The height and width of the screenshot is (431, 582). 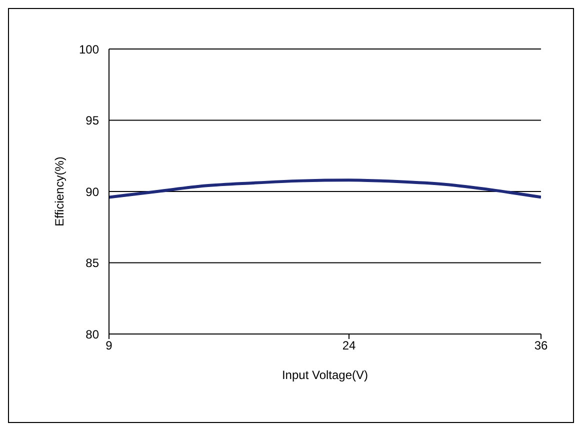 What do you see at coordinates (93, 334) in the screenshot?
I see `y-tick-label: 80` at bounding box center [93, 334].